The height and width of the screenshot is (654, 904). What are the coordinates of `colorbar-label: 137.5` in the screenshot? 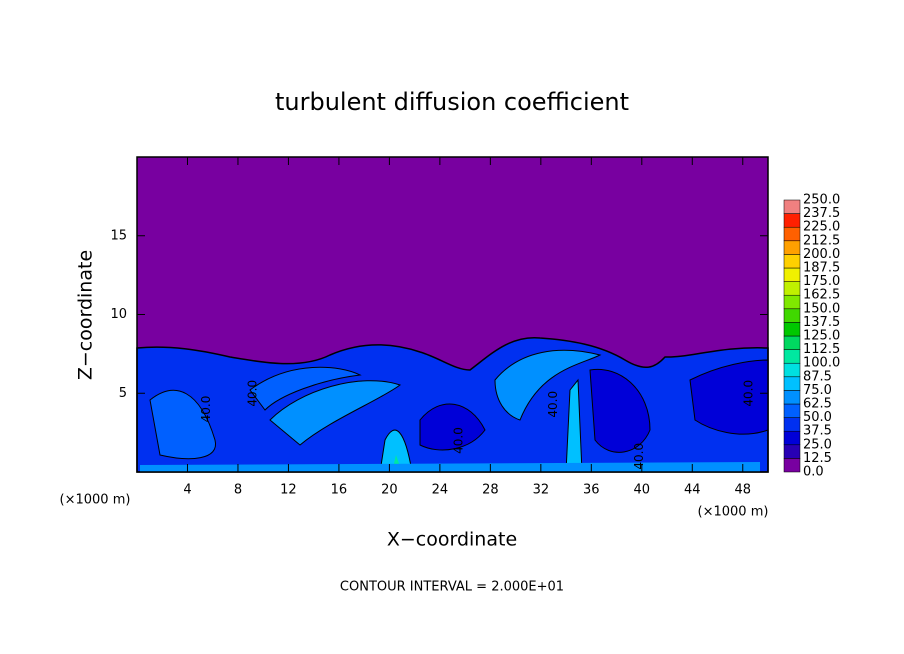 It's located at (821, 322).